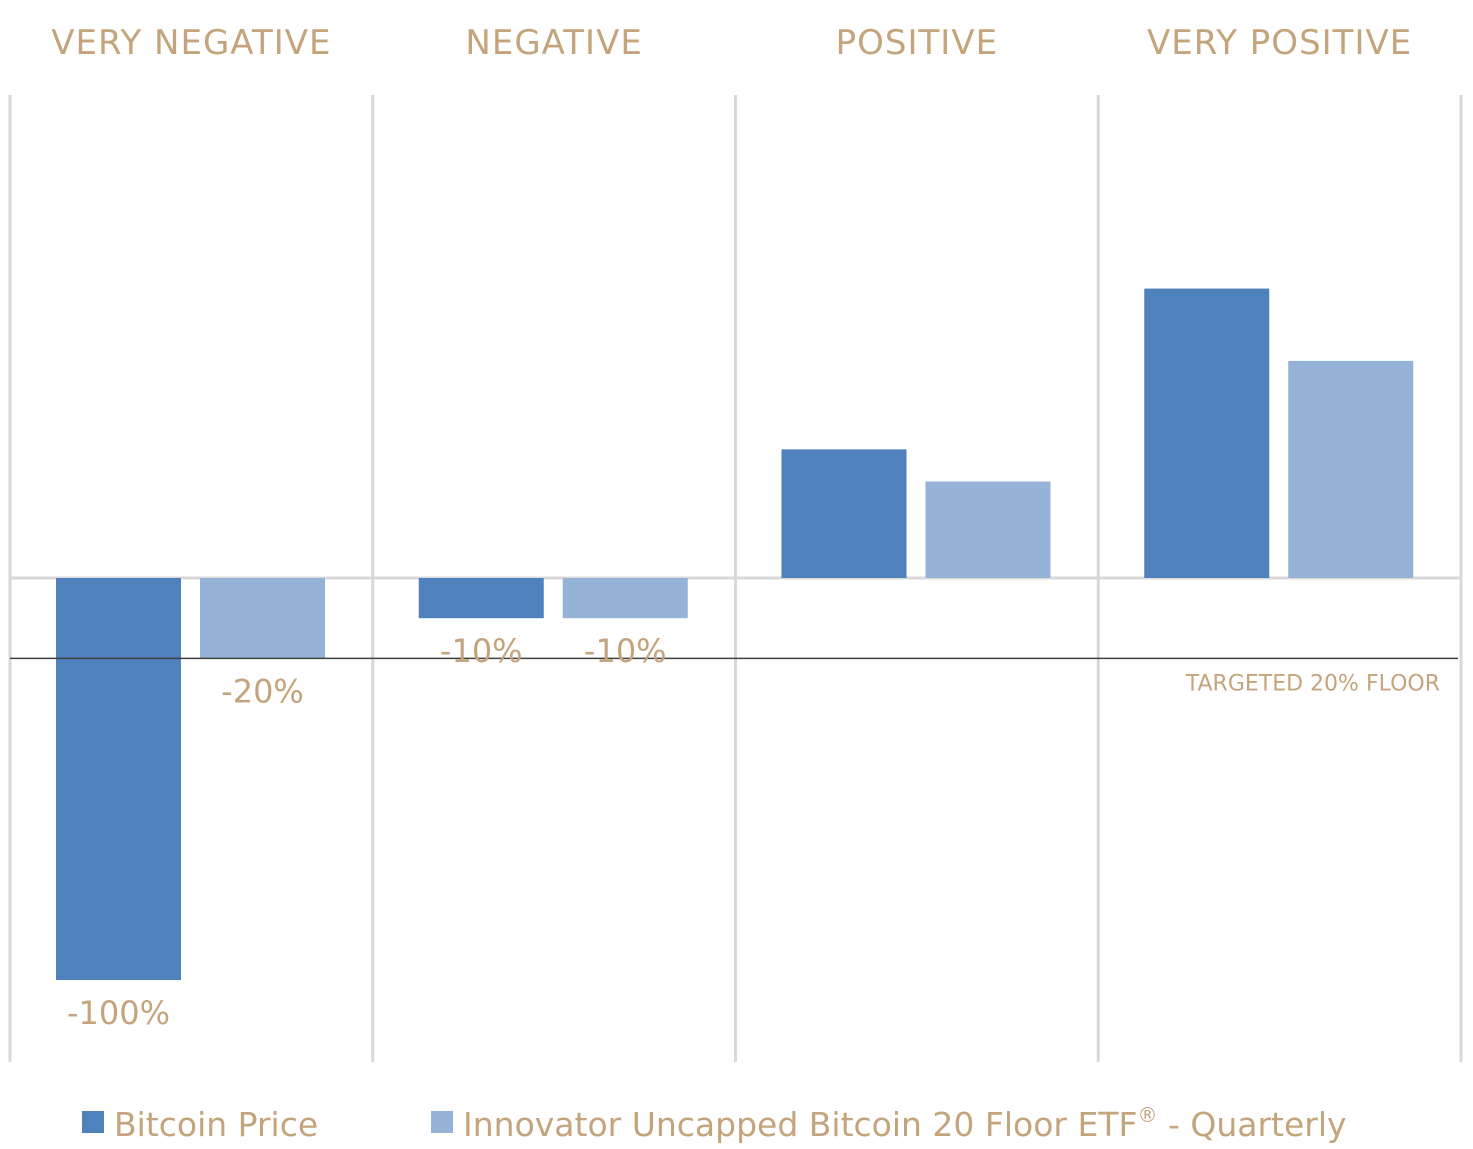  What do you see at coordinates (1279, 43) in the screenshot?
I see `category-label-very-positive: VERY POSITIVE` at bounding box center [1279, 43].